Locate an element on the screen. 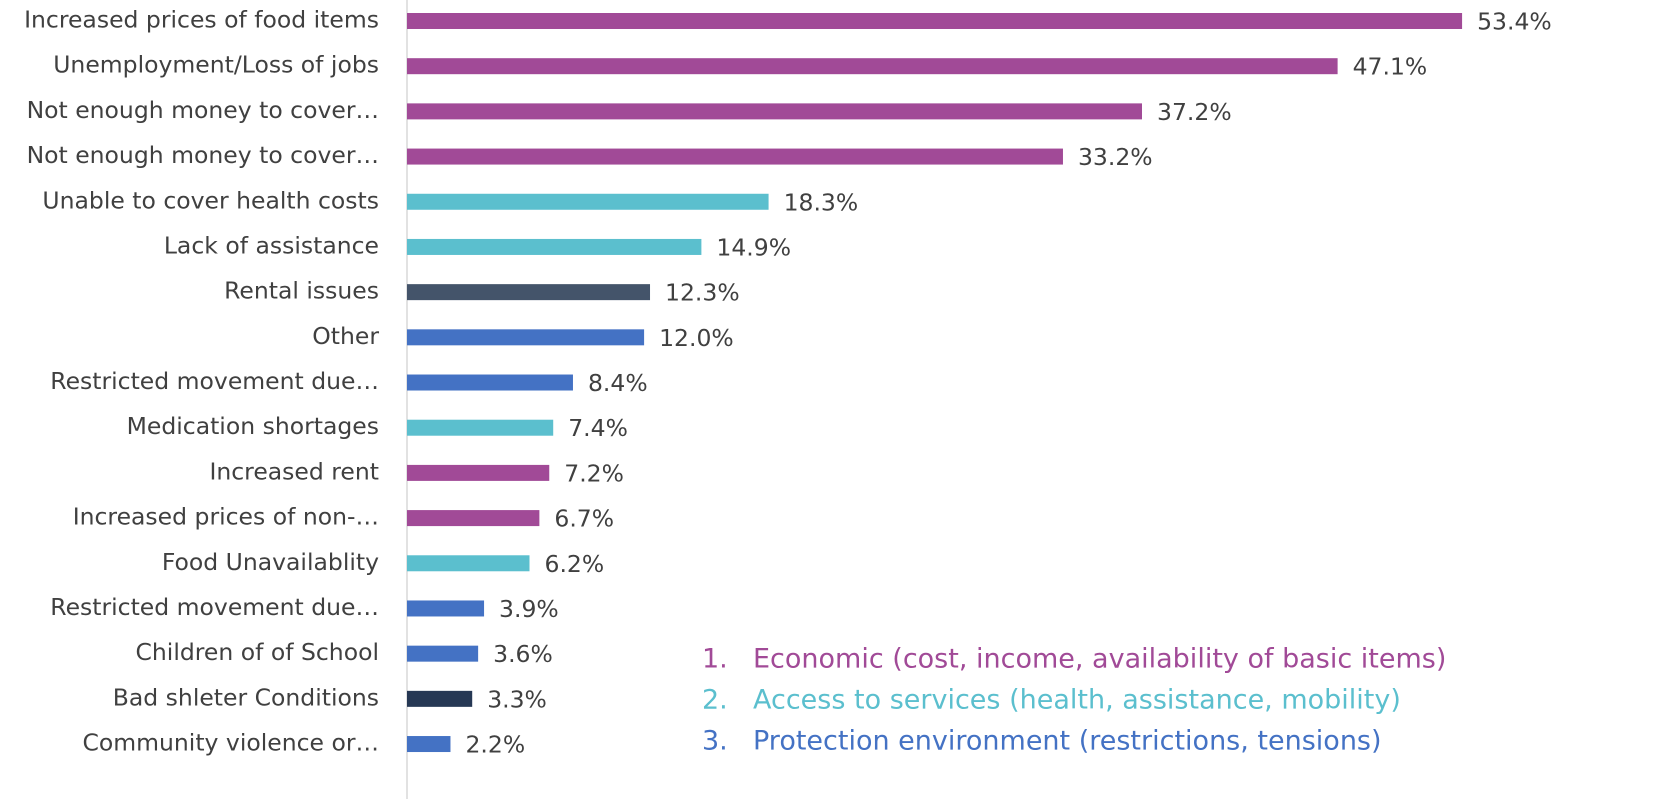 The image size is (1653, 799). value-label: 33.2% is located at coordinates (1115, 157).